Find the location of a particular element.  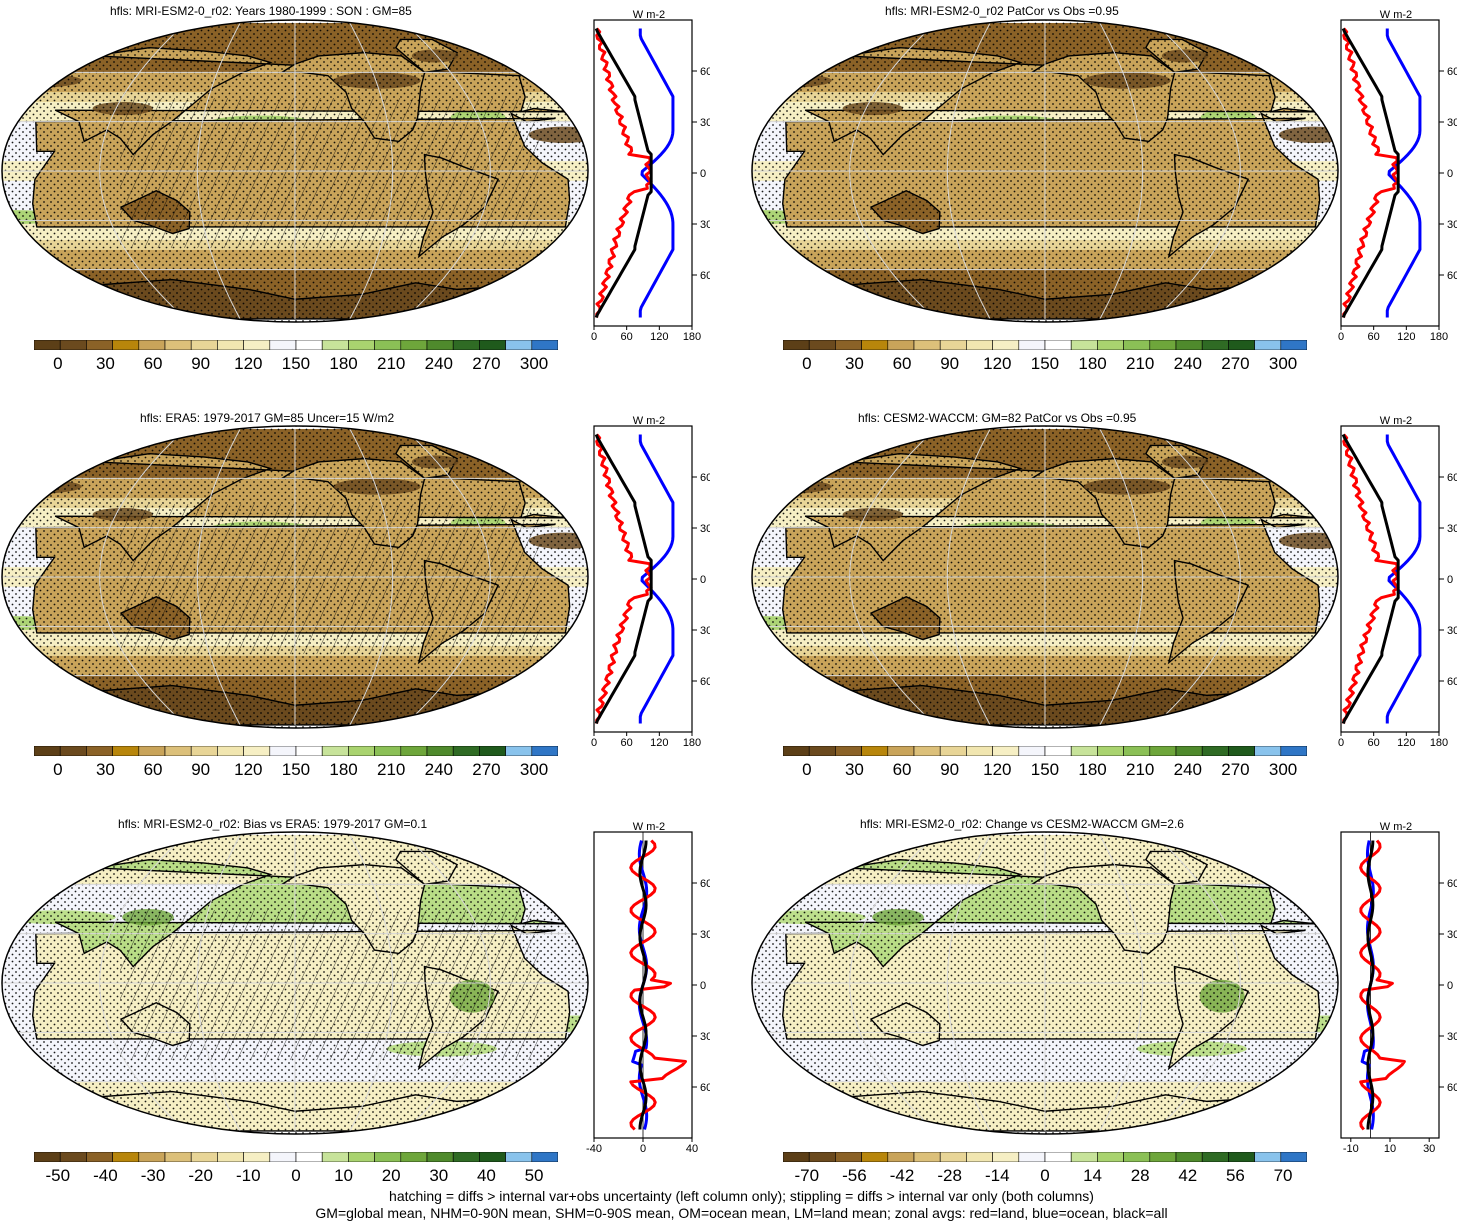

colorbar-tick-label: 0 is located at coordinates (1045, 1175).